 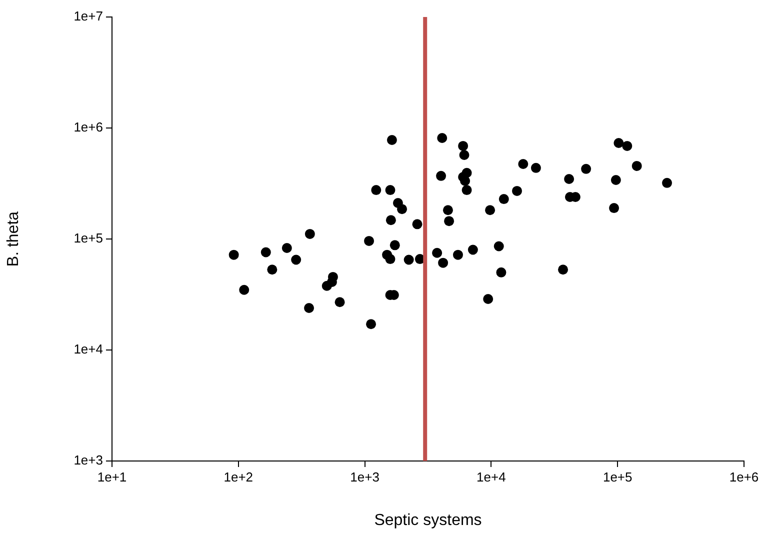 I want to click on x-tick-label: 1e+5, so click(x=617, y=476).